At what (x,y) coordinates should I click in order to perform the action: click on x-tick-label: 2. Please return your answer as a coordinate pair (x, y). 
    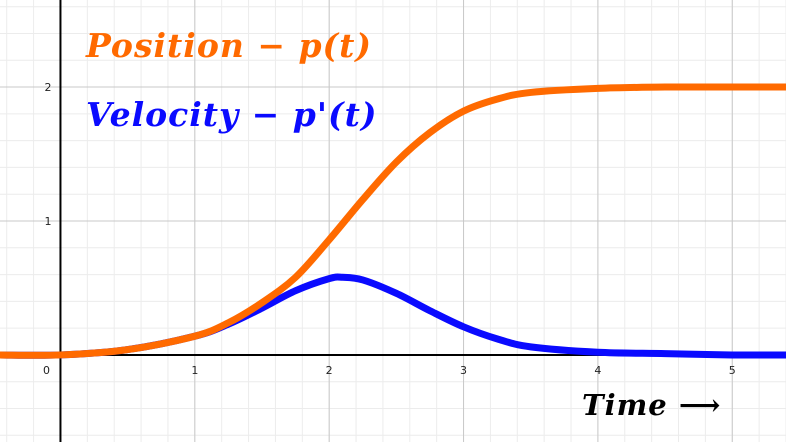
    Looking at the image, I should click on (329, 370).